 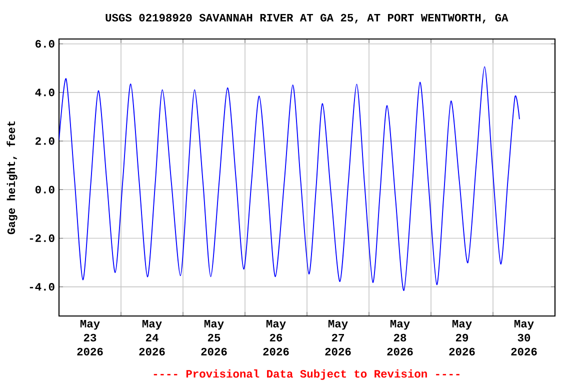 I want to click on chart-title: USGS 02198920 SAVANNAH RIVER AT GA 25, AT PORT WENTWORTH, GA, so click(x=307, y=19).